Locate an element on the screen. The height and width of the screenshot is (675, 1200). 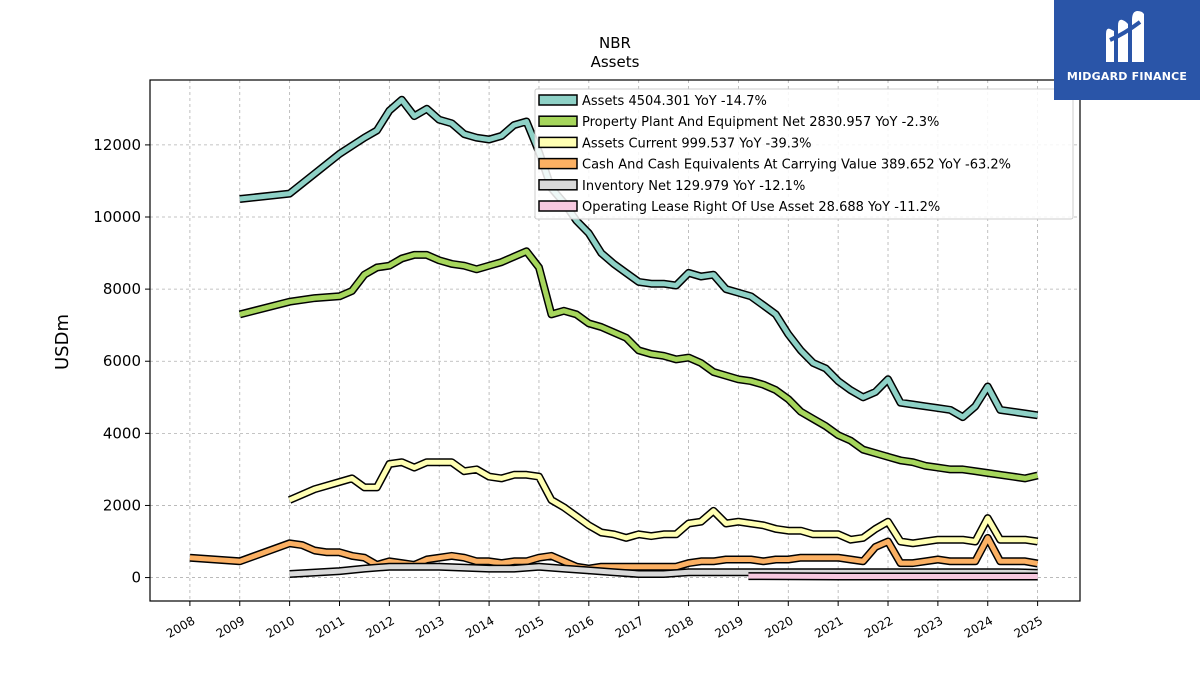
series-inventory-net is located at coordinates (663, 570).